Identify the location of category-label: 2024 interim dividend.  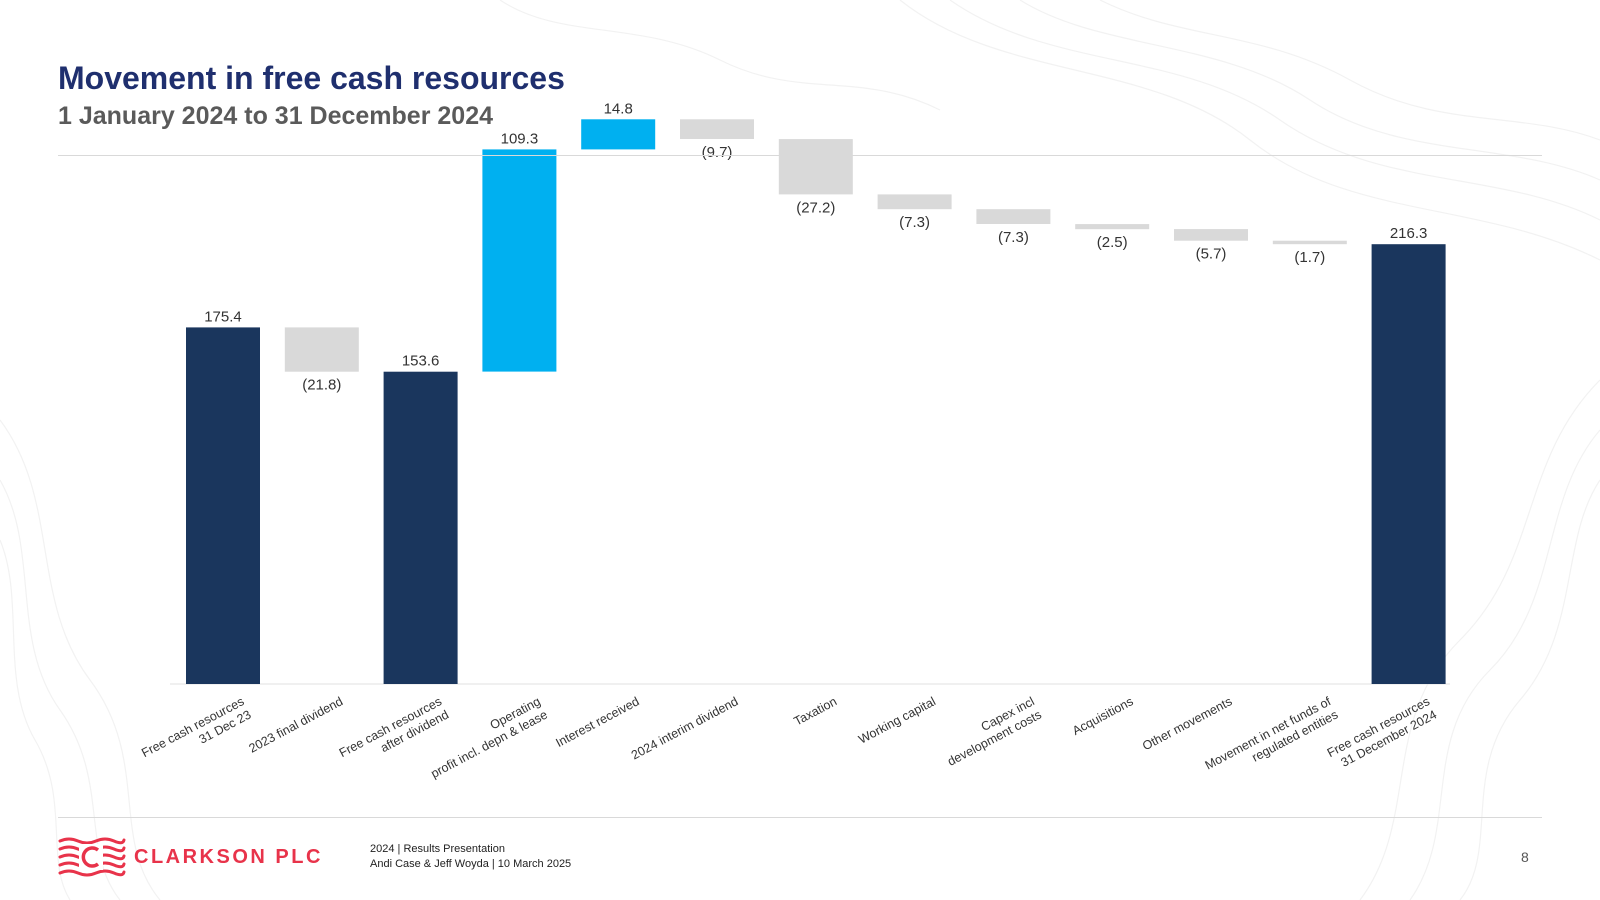
(685, 728).